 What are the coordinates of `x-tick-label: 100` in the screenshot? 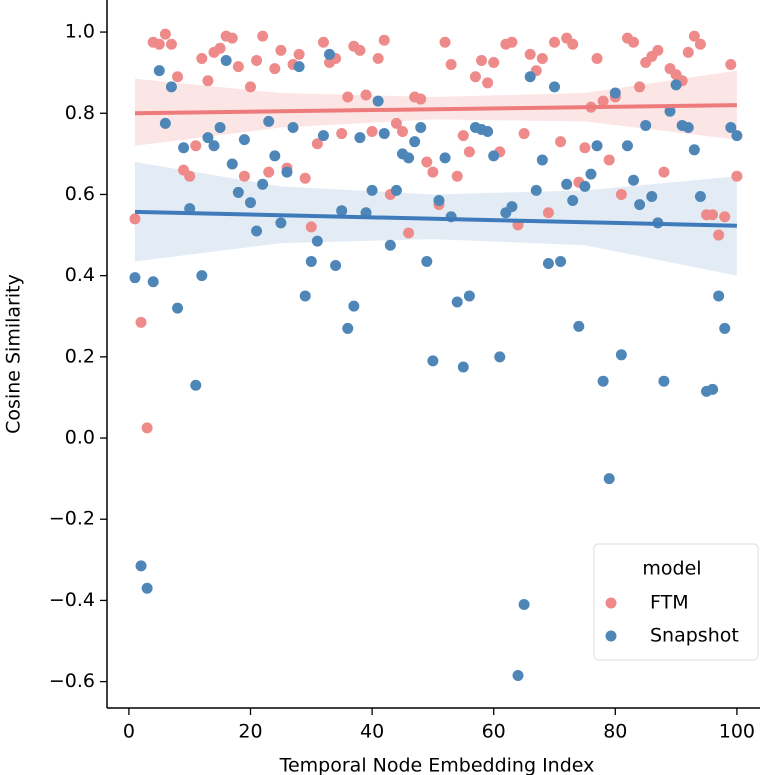 It's located at (737, 732).